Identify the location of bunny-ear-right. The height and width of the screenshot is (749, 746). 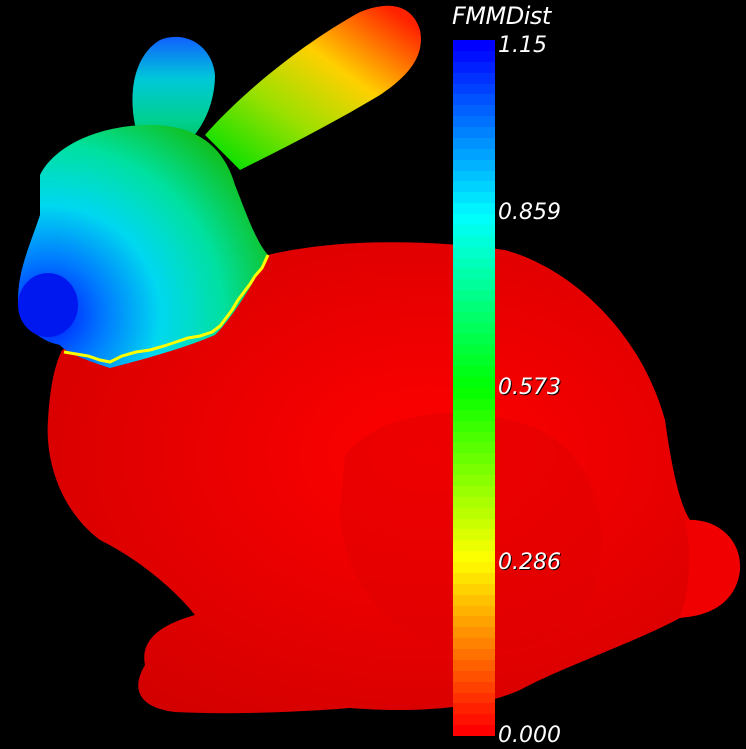
(313, 88).